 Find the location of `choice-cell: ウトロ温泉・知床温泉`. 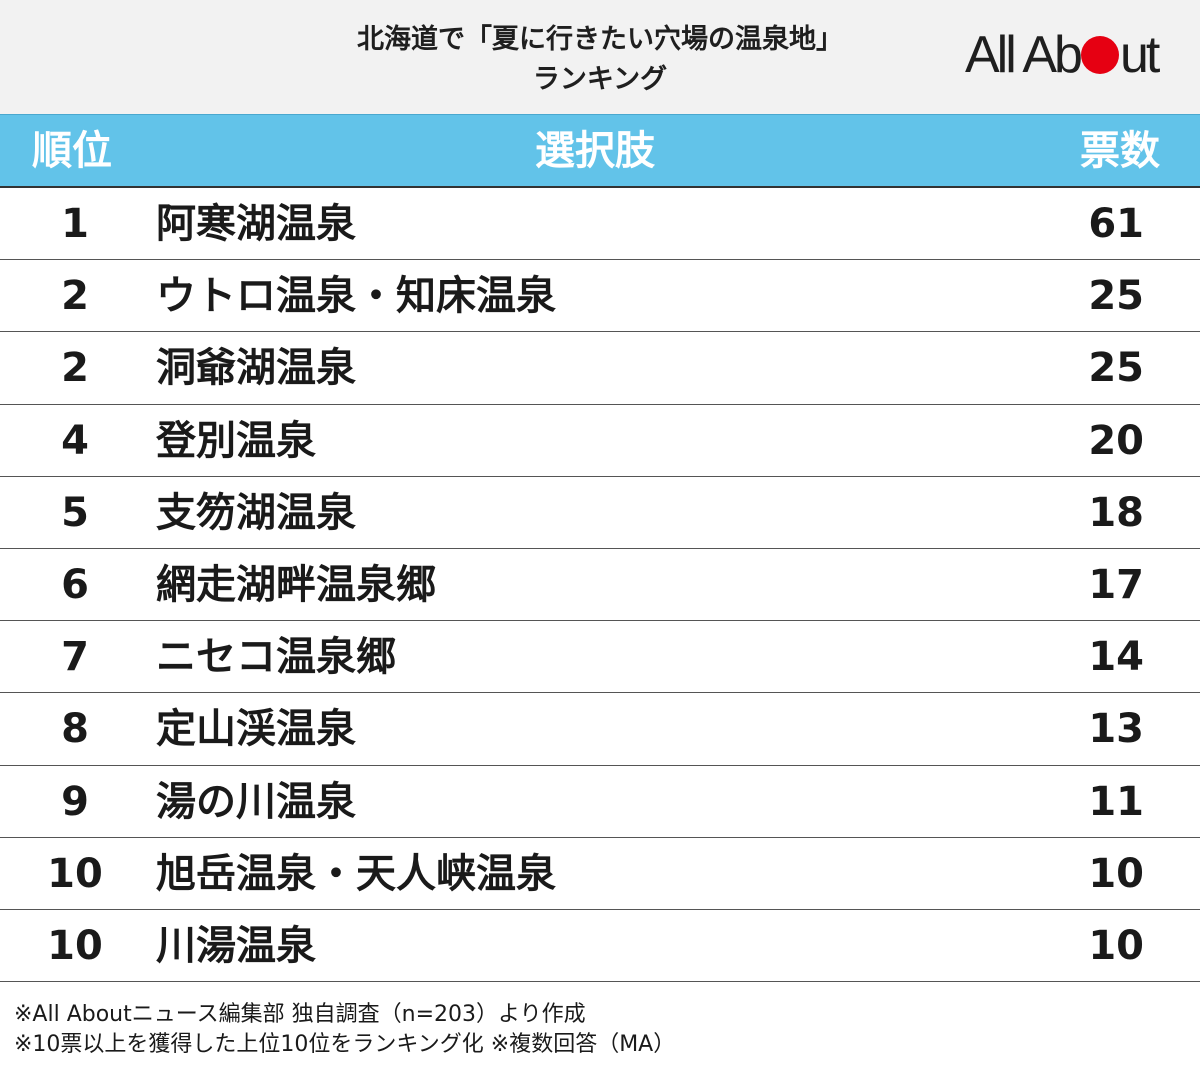

choice-cell: ウトロ温泉・知床温泉 is located at coordinates (356, 296).